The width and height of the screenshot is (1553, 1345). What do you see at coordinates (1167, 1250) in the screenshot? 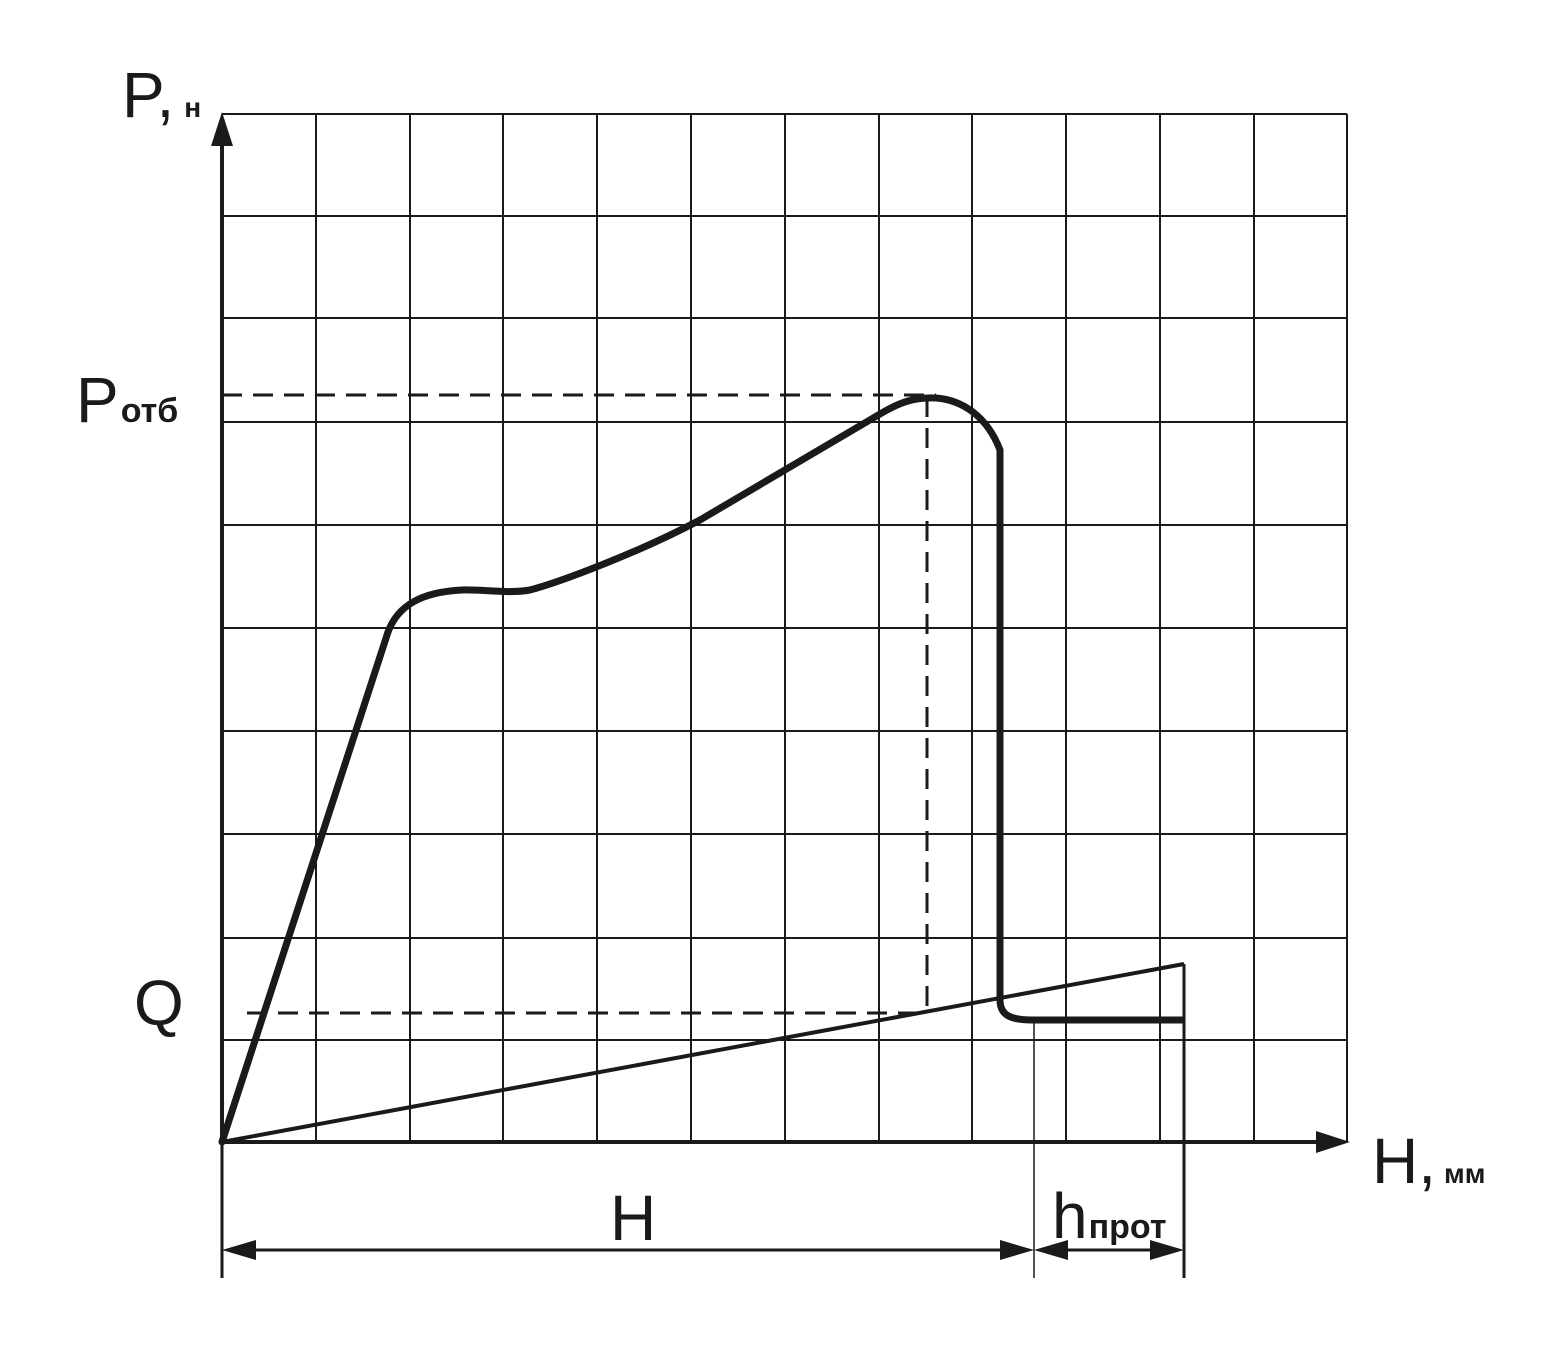
I see `dim-hprot-arrow-right` at bounding box center [1167, 1250].